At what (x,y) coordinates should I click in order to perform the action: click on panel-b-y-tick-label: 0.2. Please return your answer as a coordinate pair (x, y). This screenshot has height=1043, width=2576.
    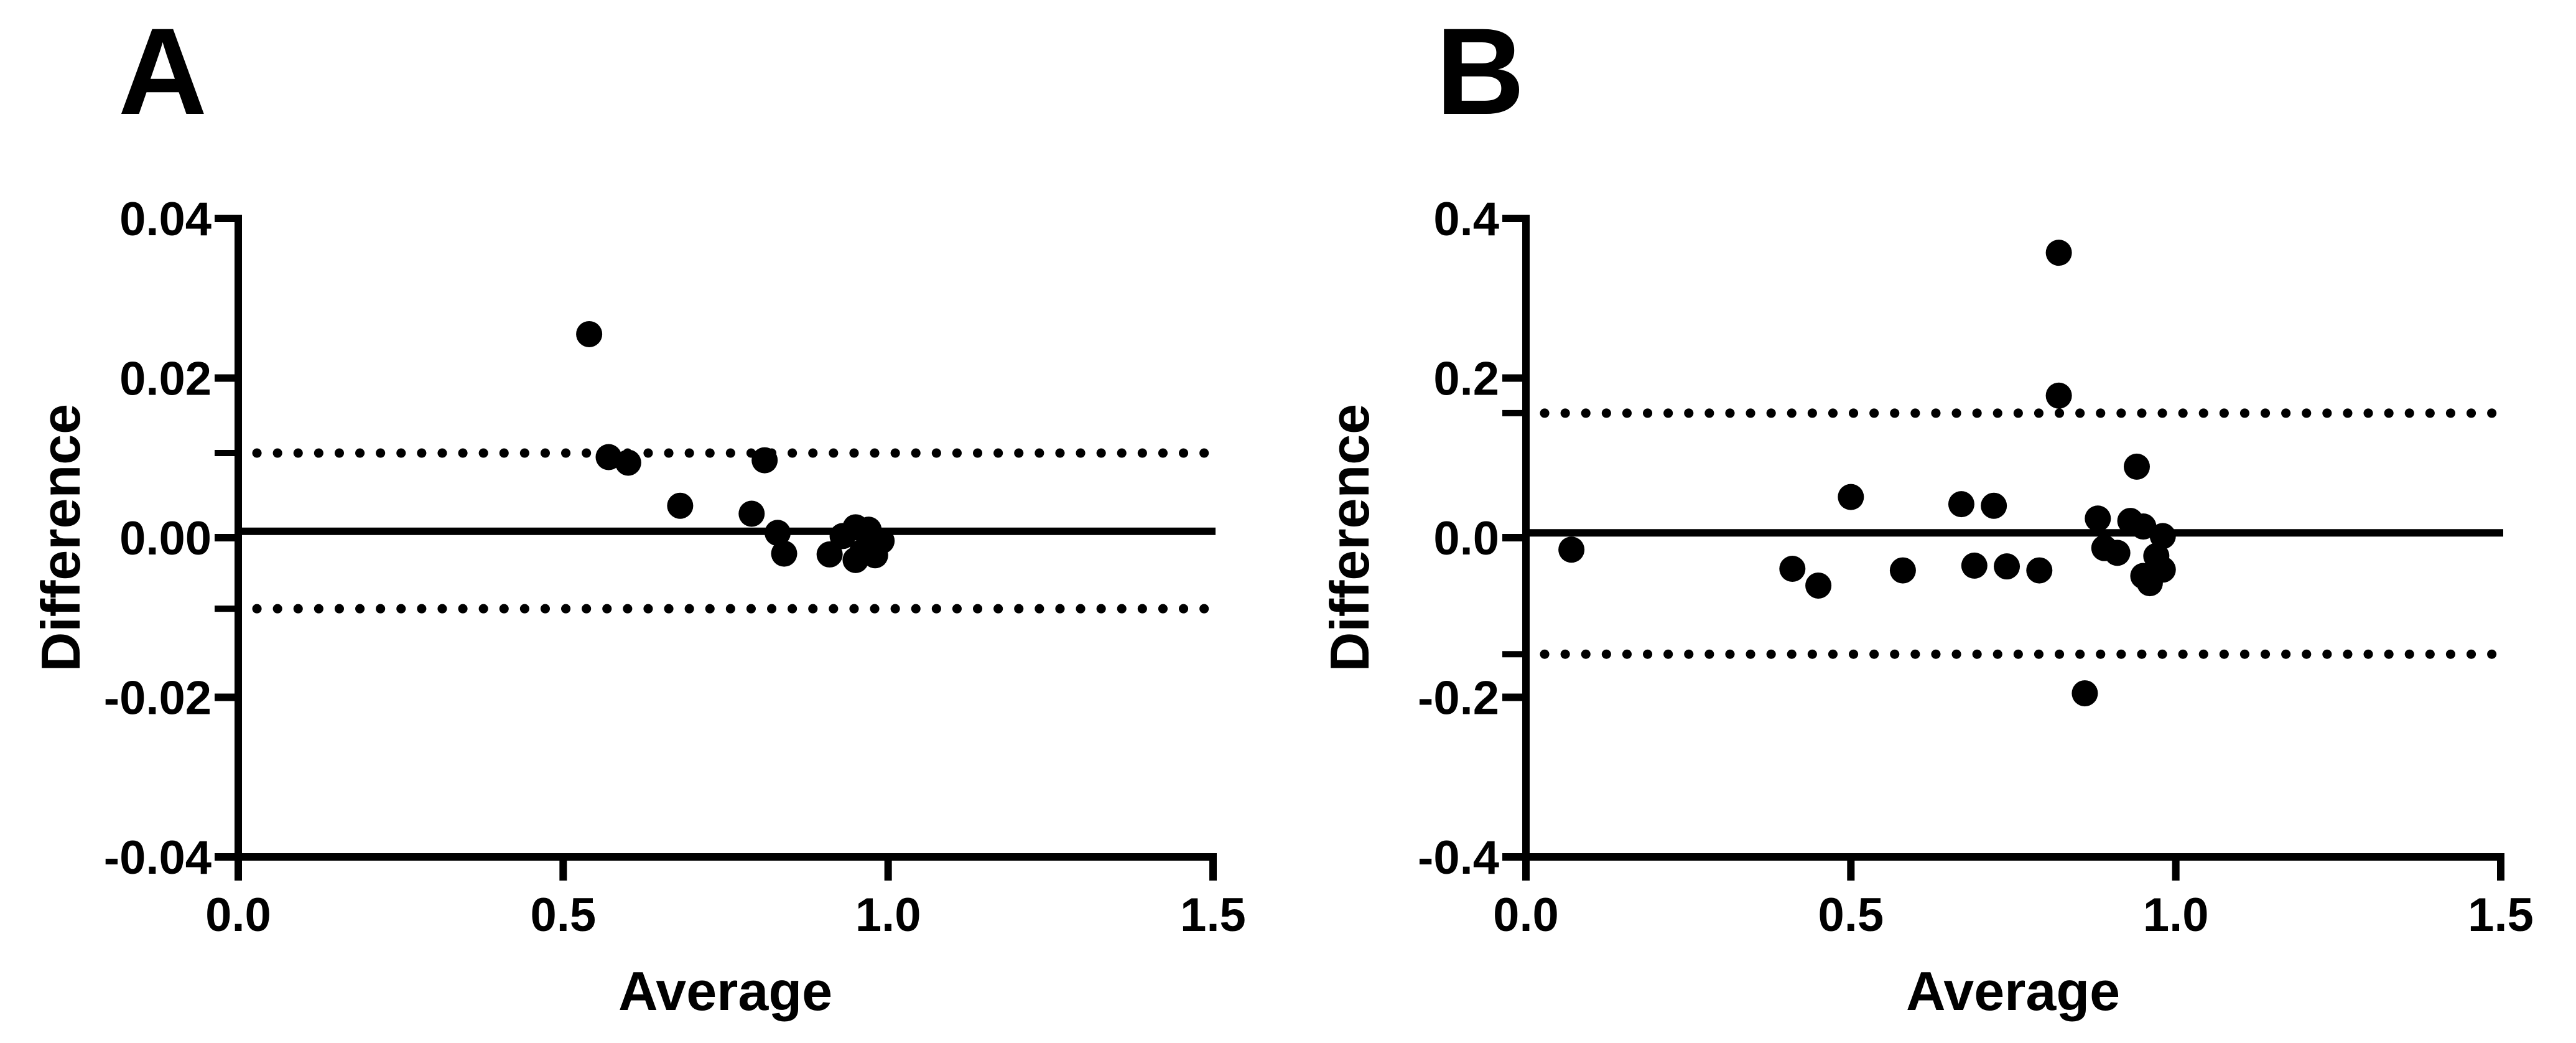
    Looking at the image, I should click on (1466, 379).